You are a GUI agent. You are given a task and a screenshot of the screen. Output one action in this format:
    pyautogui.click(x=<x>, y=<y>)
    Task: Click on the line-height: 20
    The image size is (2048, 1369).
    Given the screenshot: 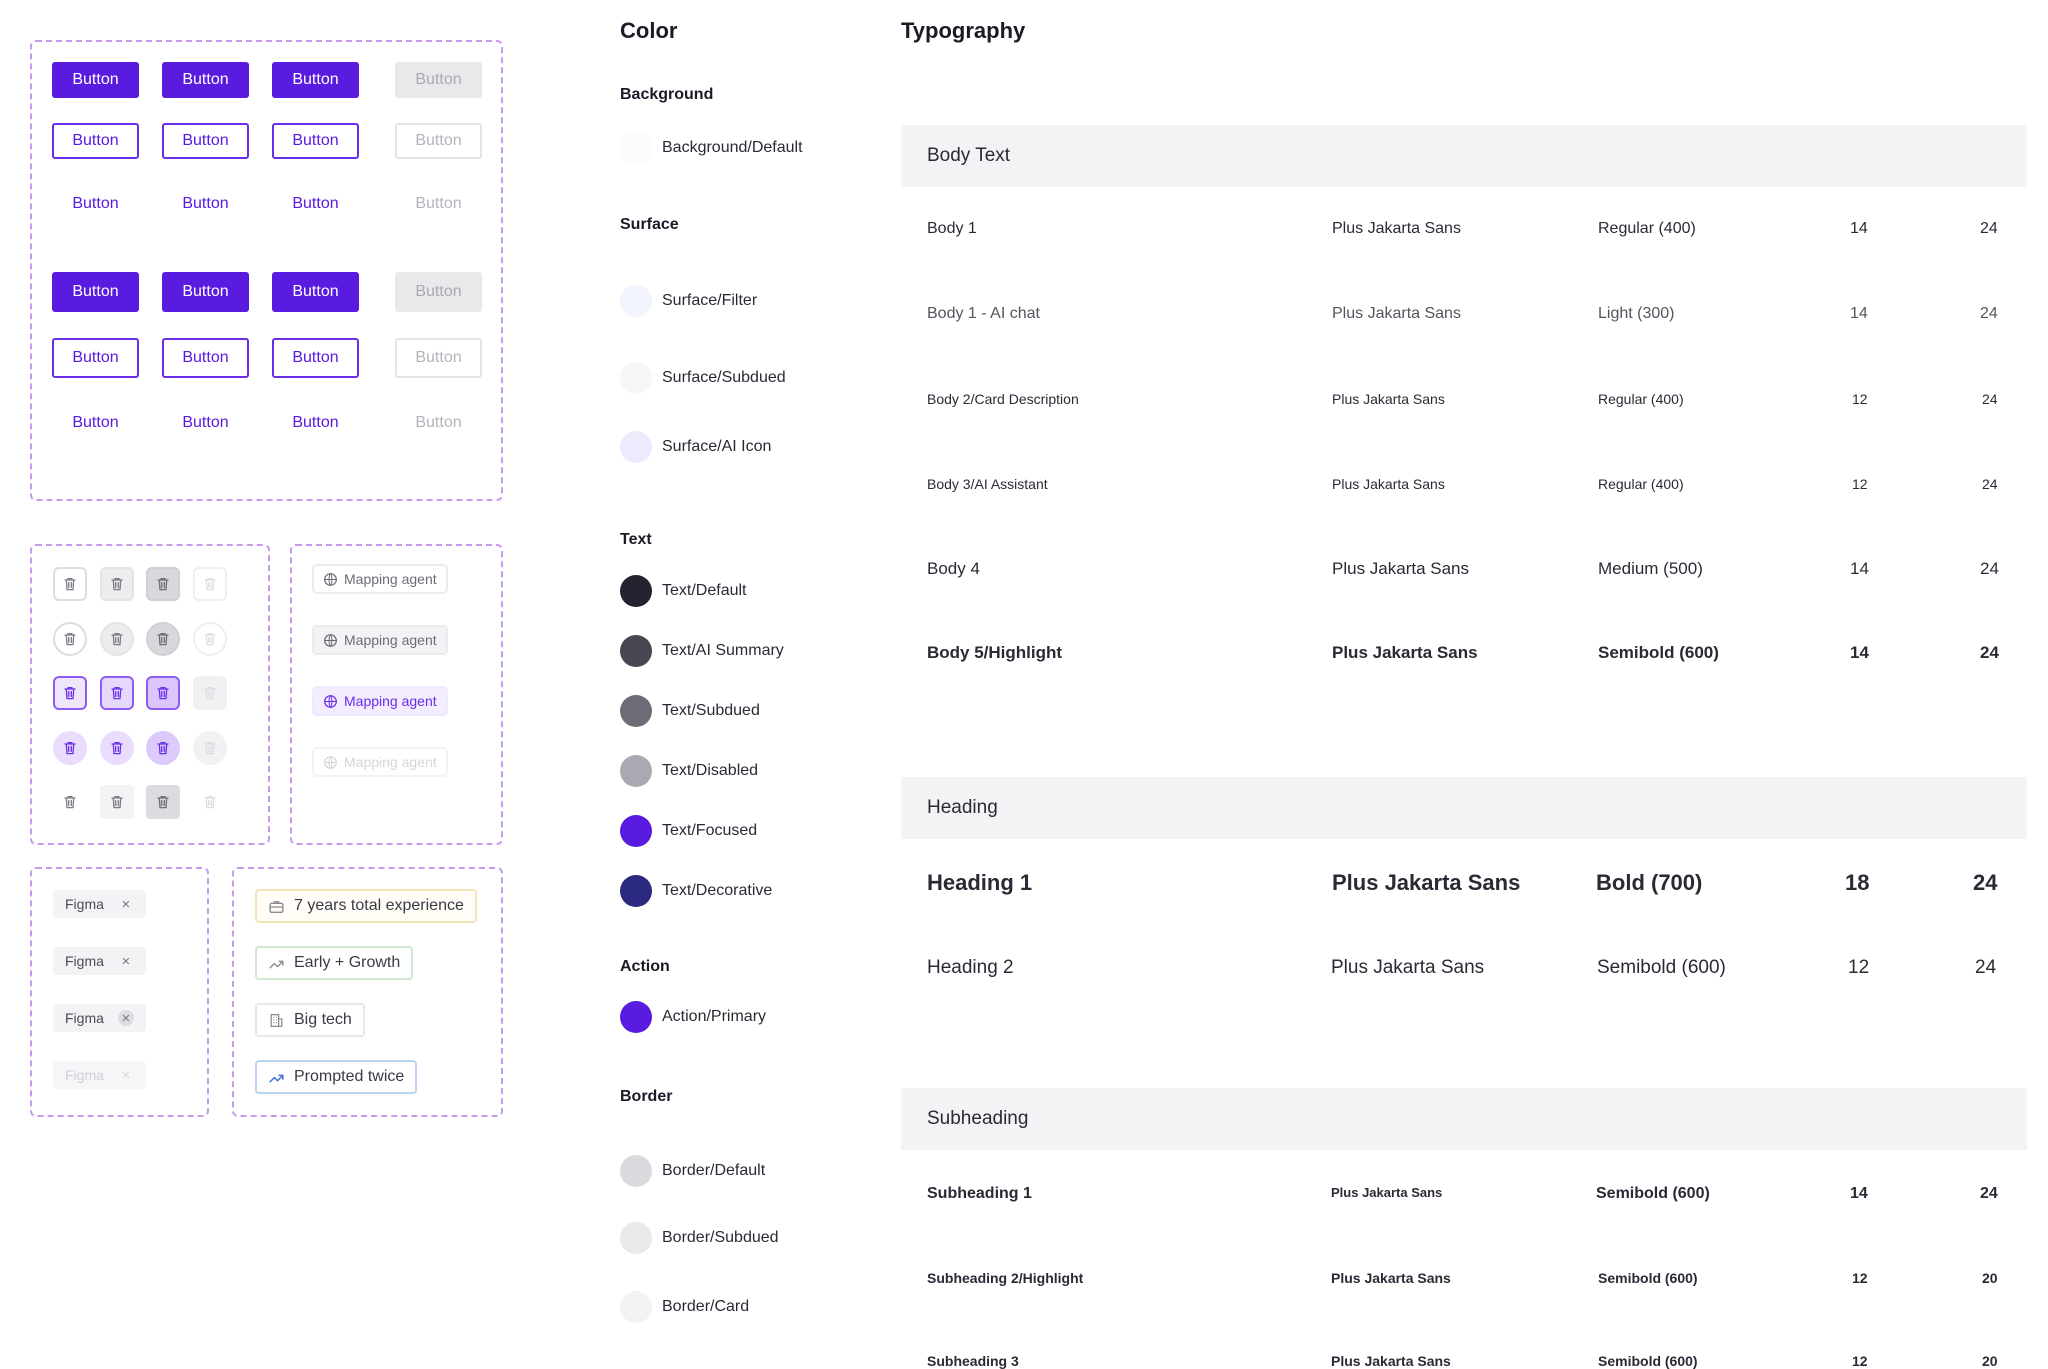 What is the action you would take?
    pyautogui.click(x=1990, y=1278)
    